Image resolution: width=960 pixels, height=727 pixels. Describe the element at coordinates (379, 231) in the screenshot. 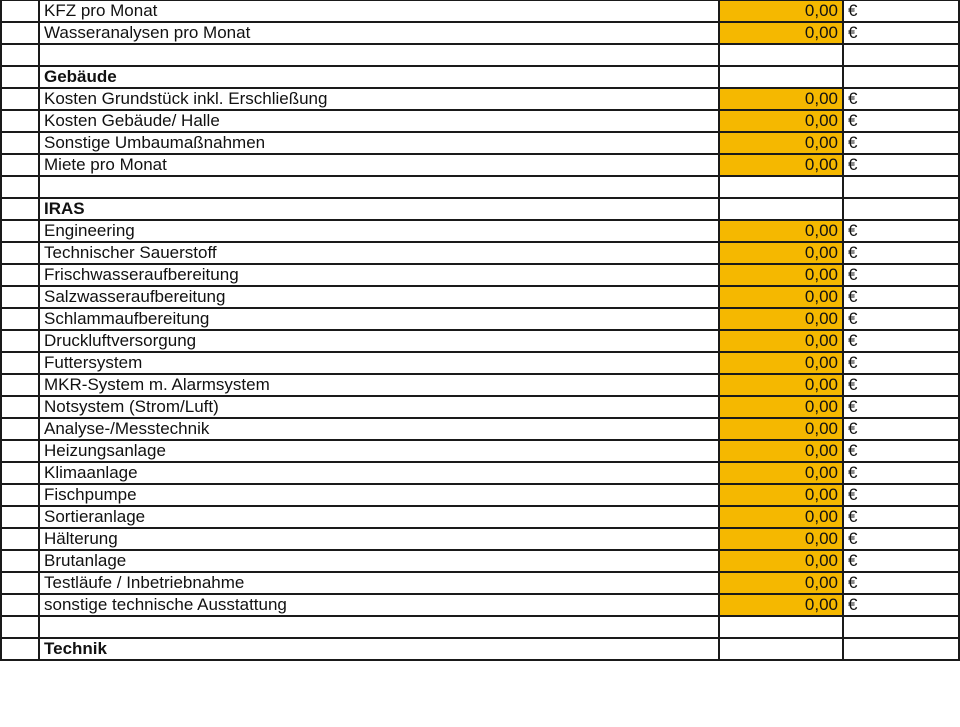

I see `item-label-cell: Engineering` at that location.